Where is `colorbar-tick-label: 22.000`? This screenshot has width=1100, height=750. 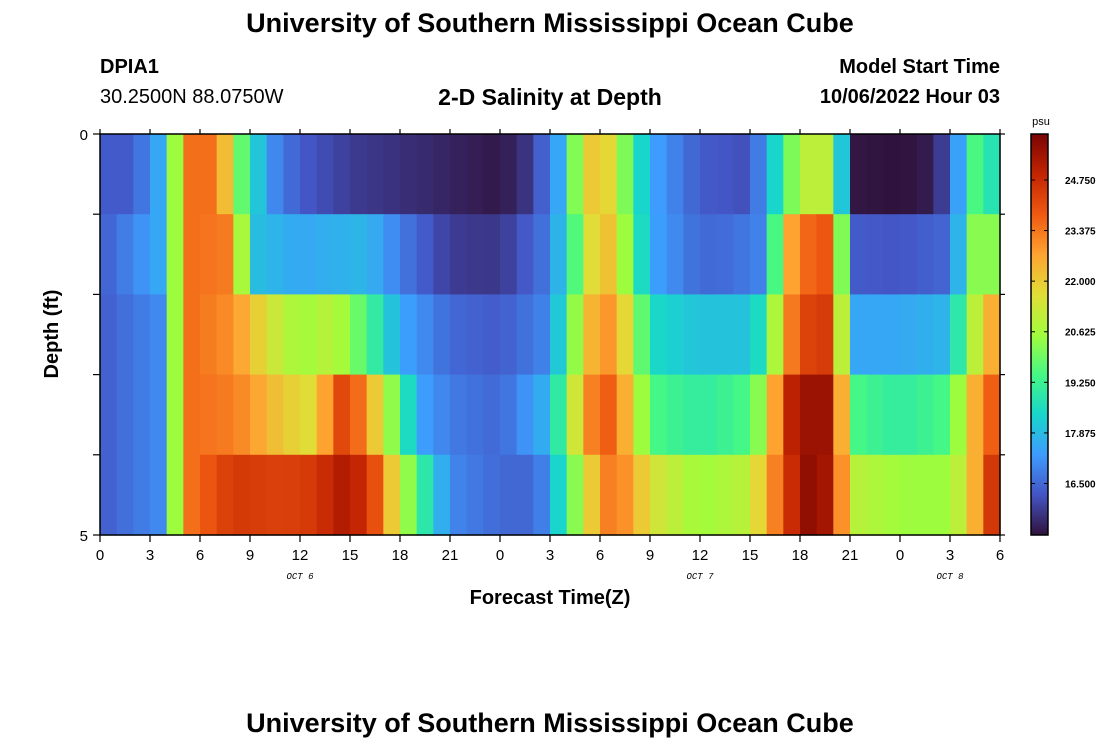 colorbar-tick-label: 22.000 is located at coordinates (1080, 282).